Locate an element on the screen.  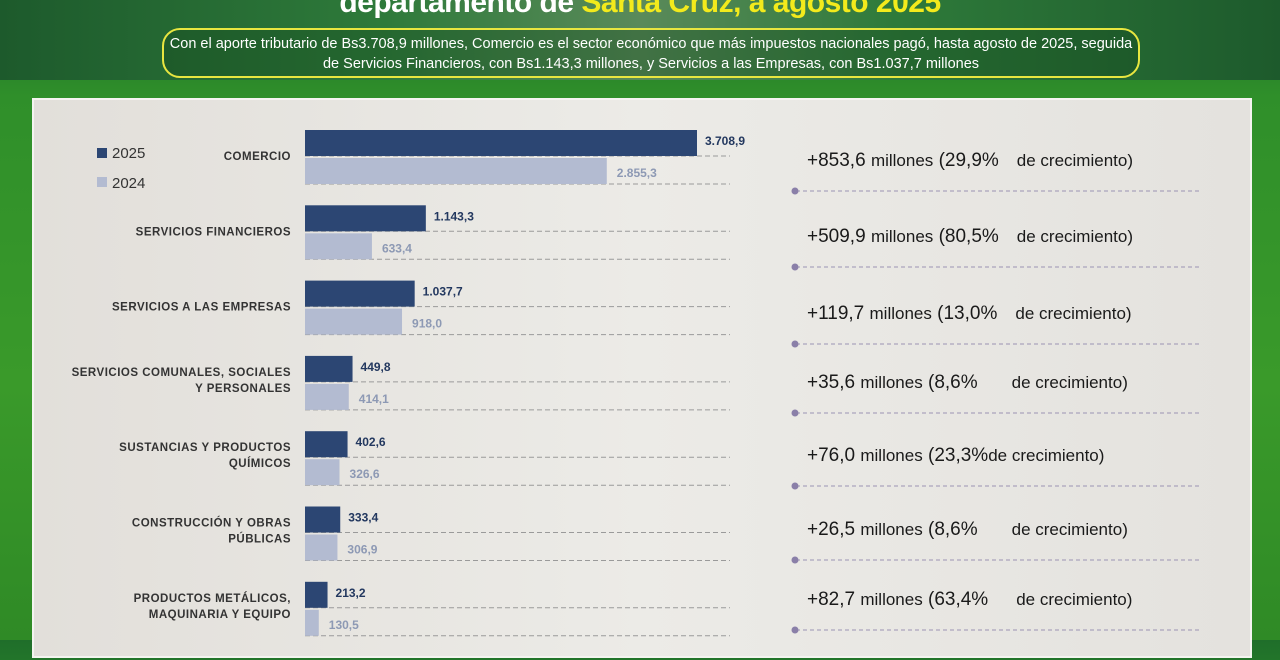
growth-amount: +82,7 is located at coordinates (831, 599).